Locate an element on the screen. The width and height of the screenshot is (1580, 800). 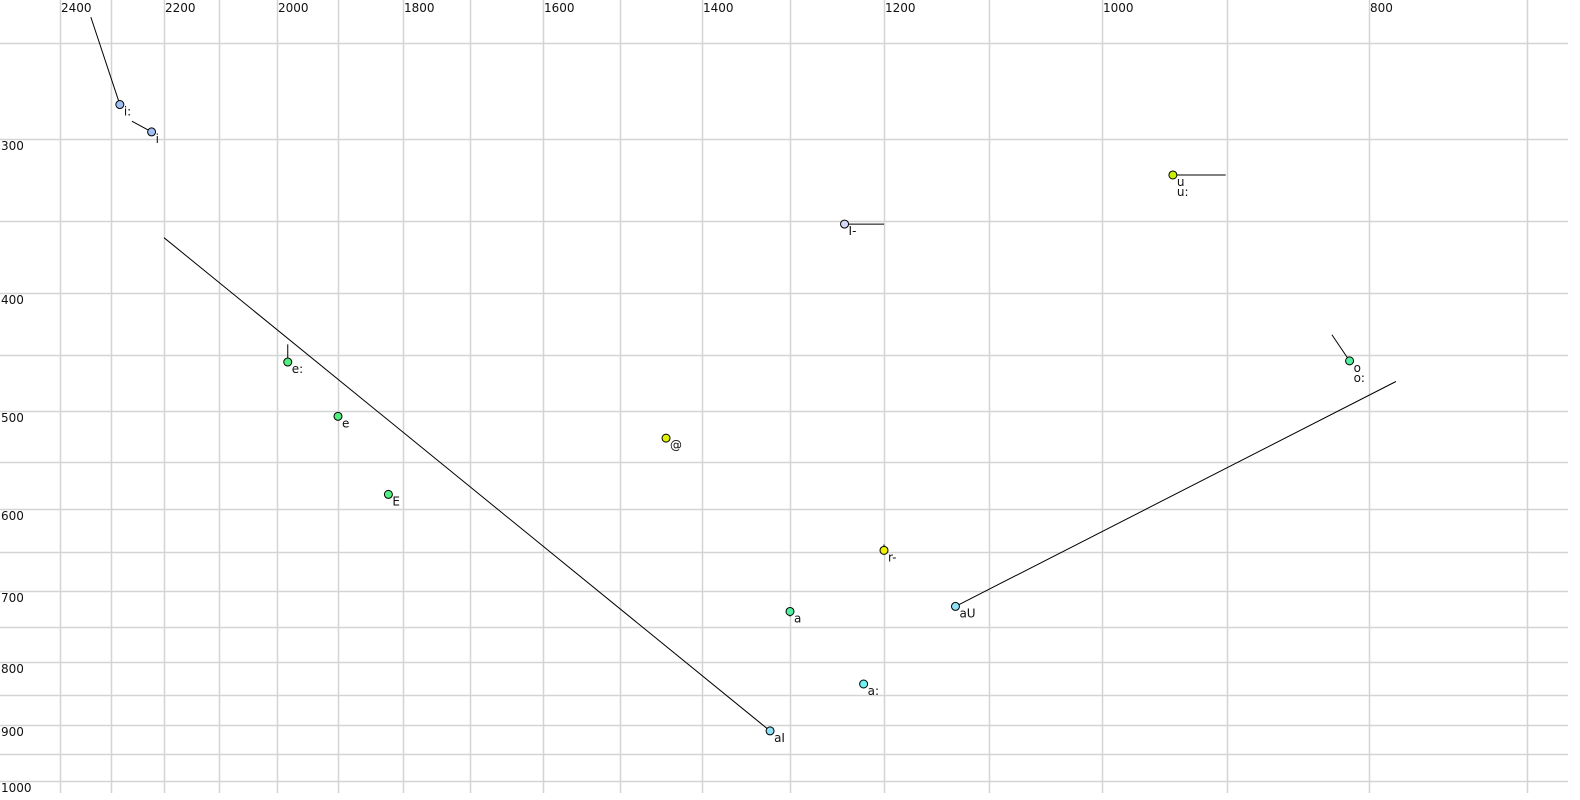
y-tick-label: 600 is located at coordinates (12, 516).